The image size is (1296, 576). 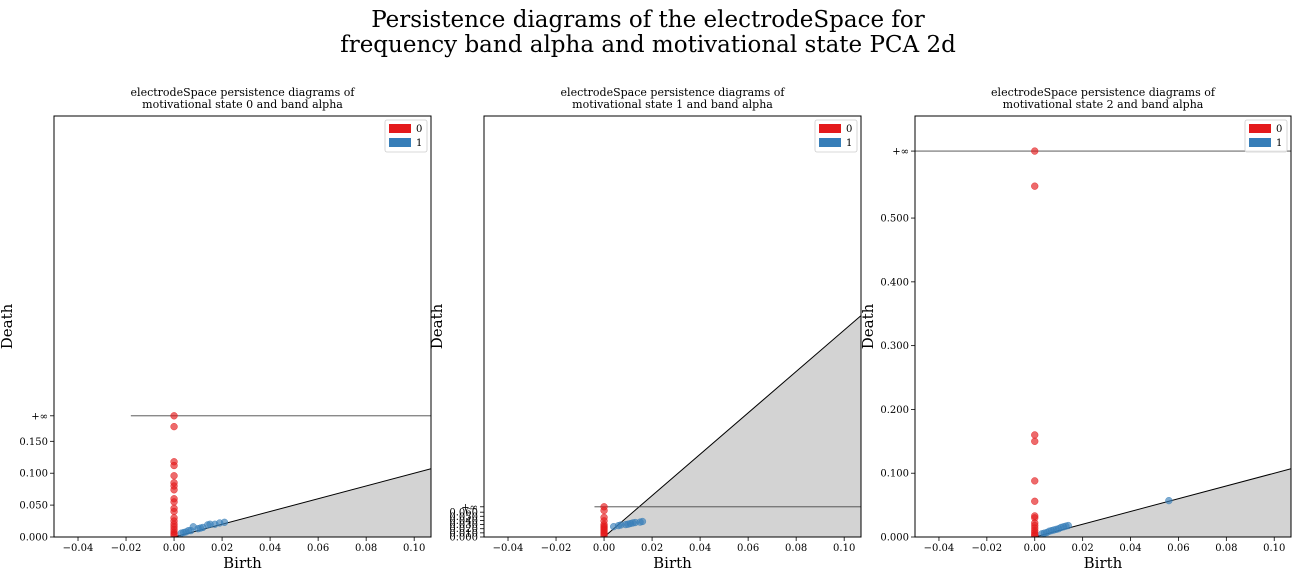 I want to click on y-tick-label: 0.040, so click(x=463, y=521).